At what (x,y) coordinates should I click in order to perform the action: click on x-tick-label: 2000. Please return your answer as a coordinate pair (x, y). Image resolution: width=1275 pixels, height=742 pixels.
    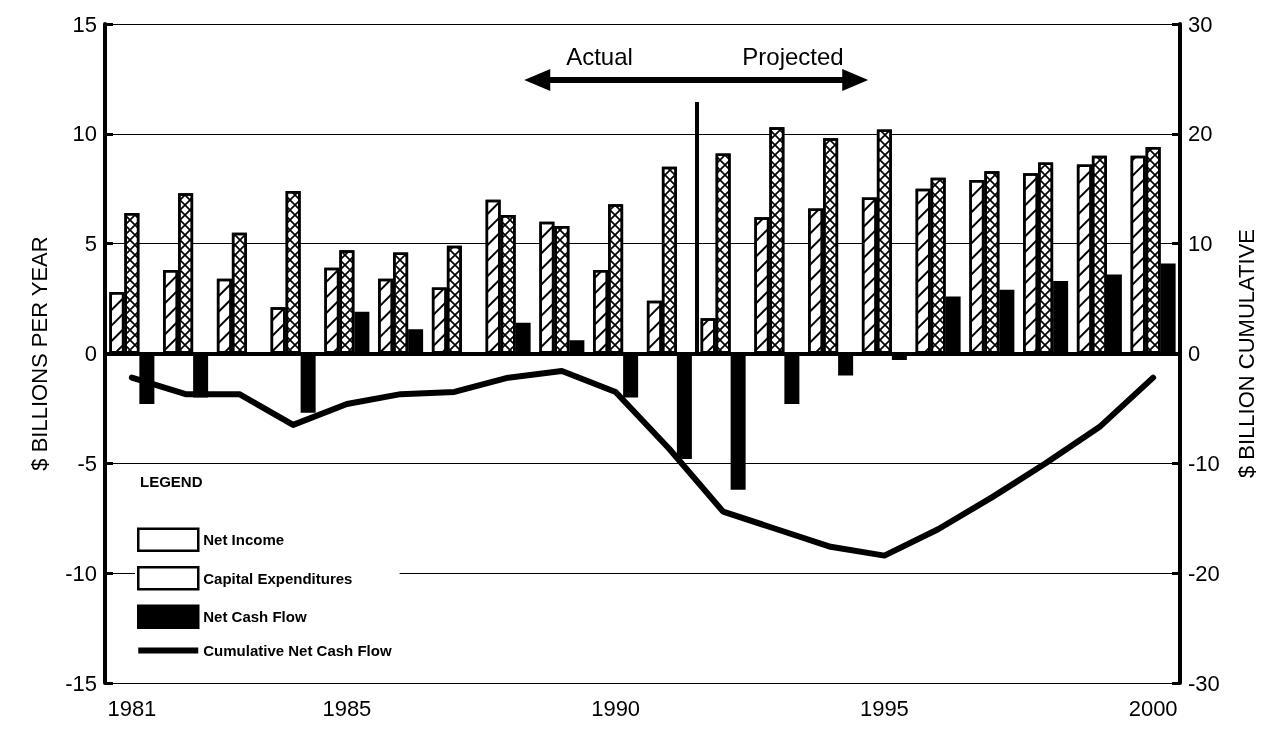
    Looking at the image, I should click on (1153, 708).